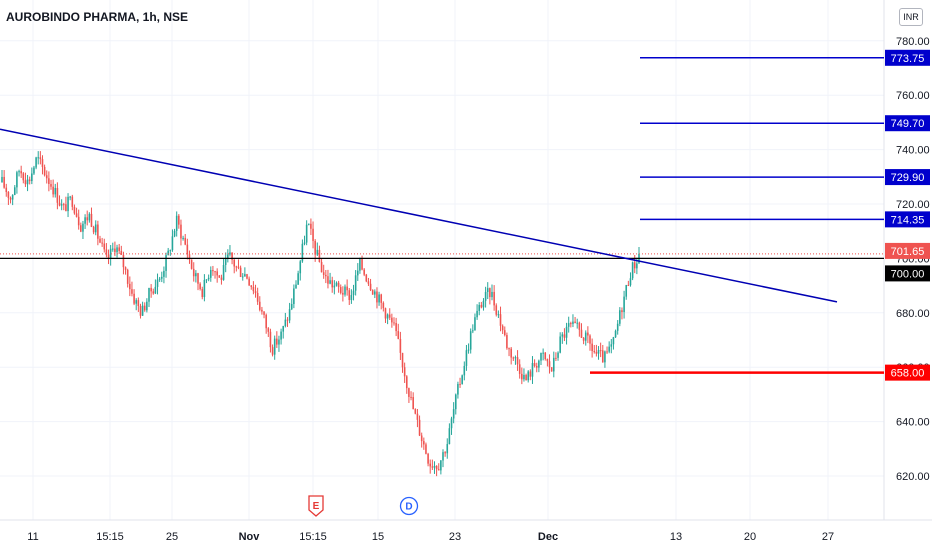  Describe the element at coordinates (548, 537) in the screenshot. I see `x-tick-label: Dec` at that location.